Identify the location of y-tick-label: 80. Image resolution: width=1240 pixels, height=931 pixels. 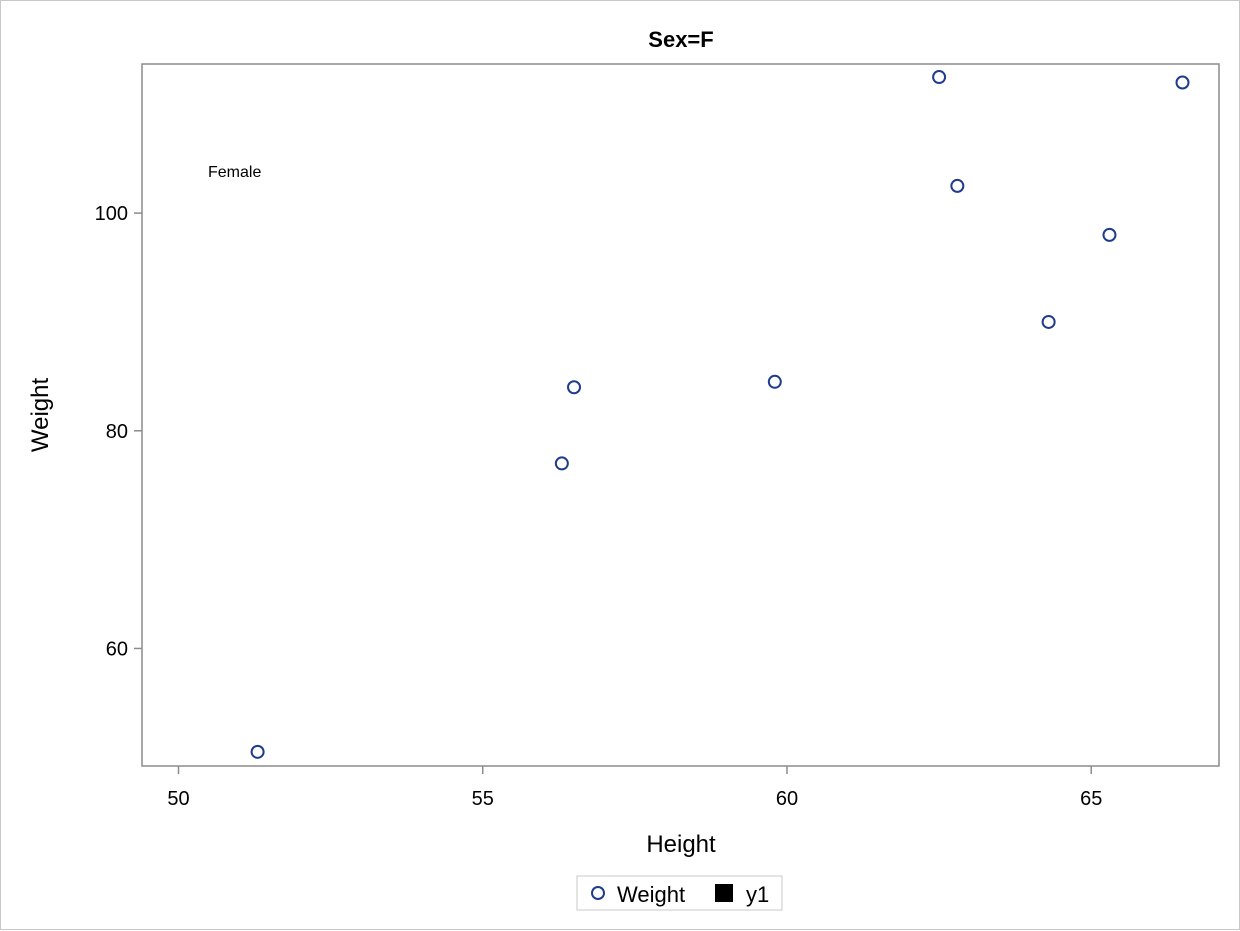
(117, 432).